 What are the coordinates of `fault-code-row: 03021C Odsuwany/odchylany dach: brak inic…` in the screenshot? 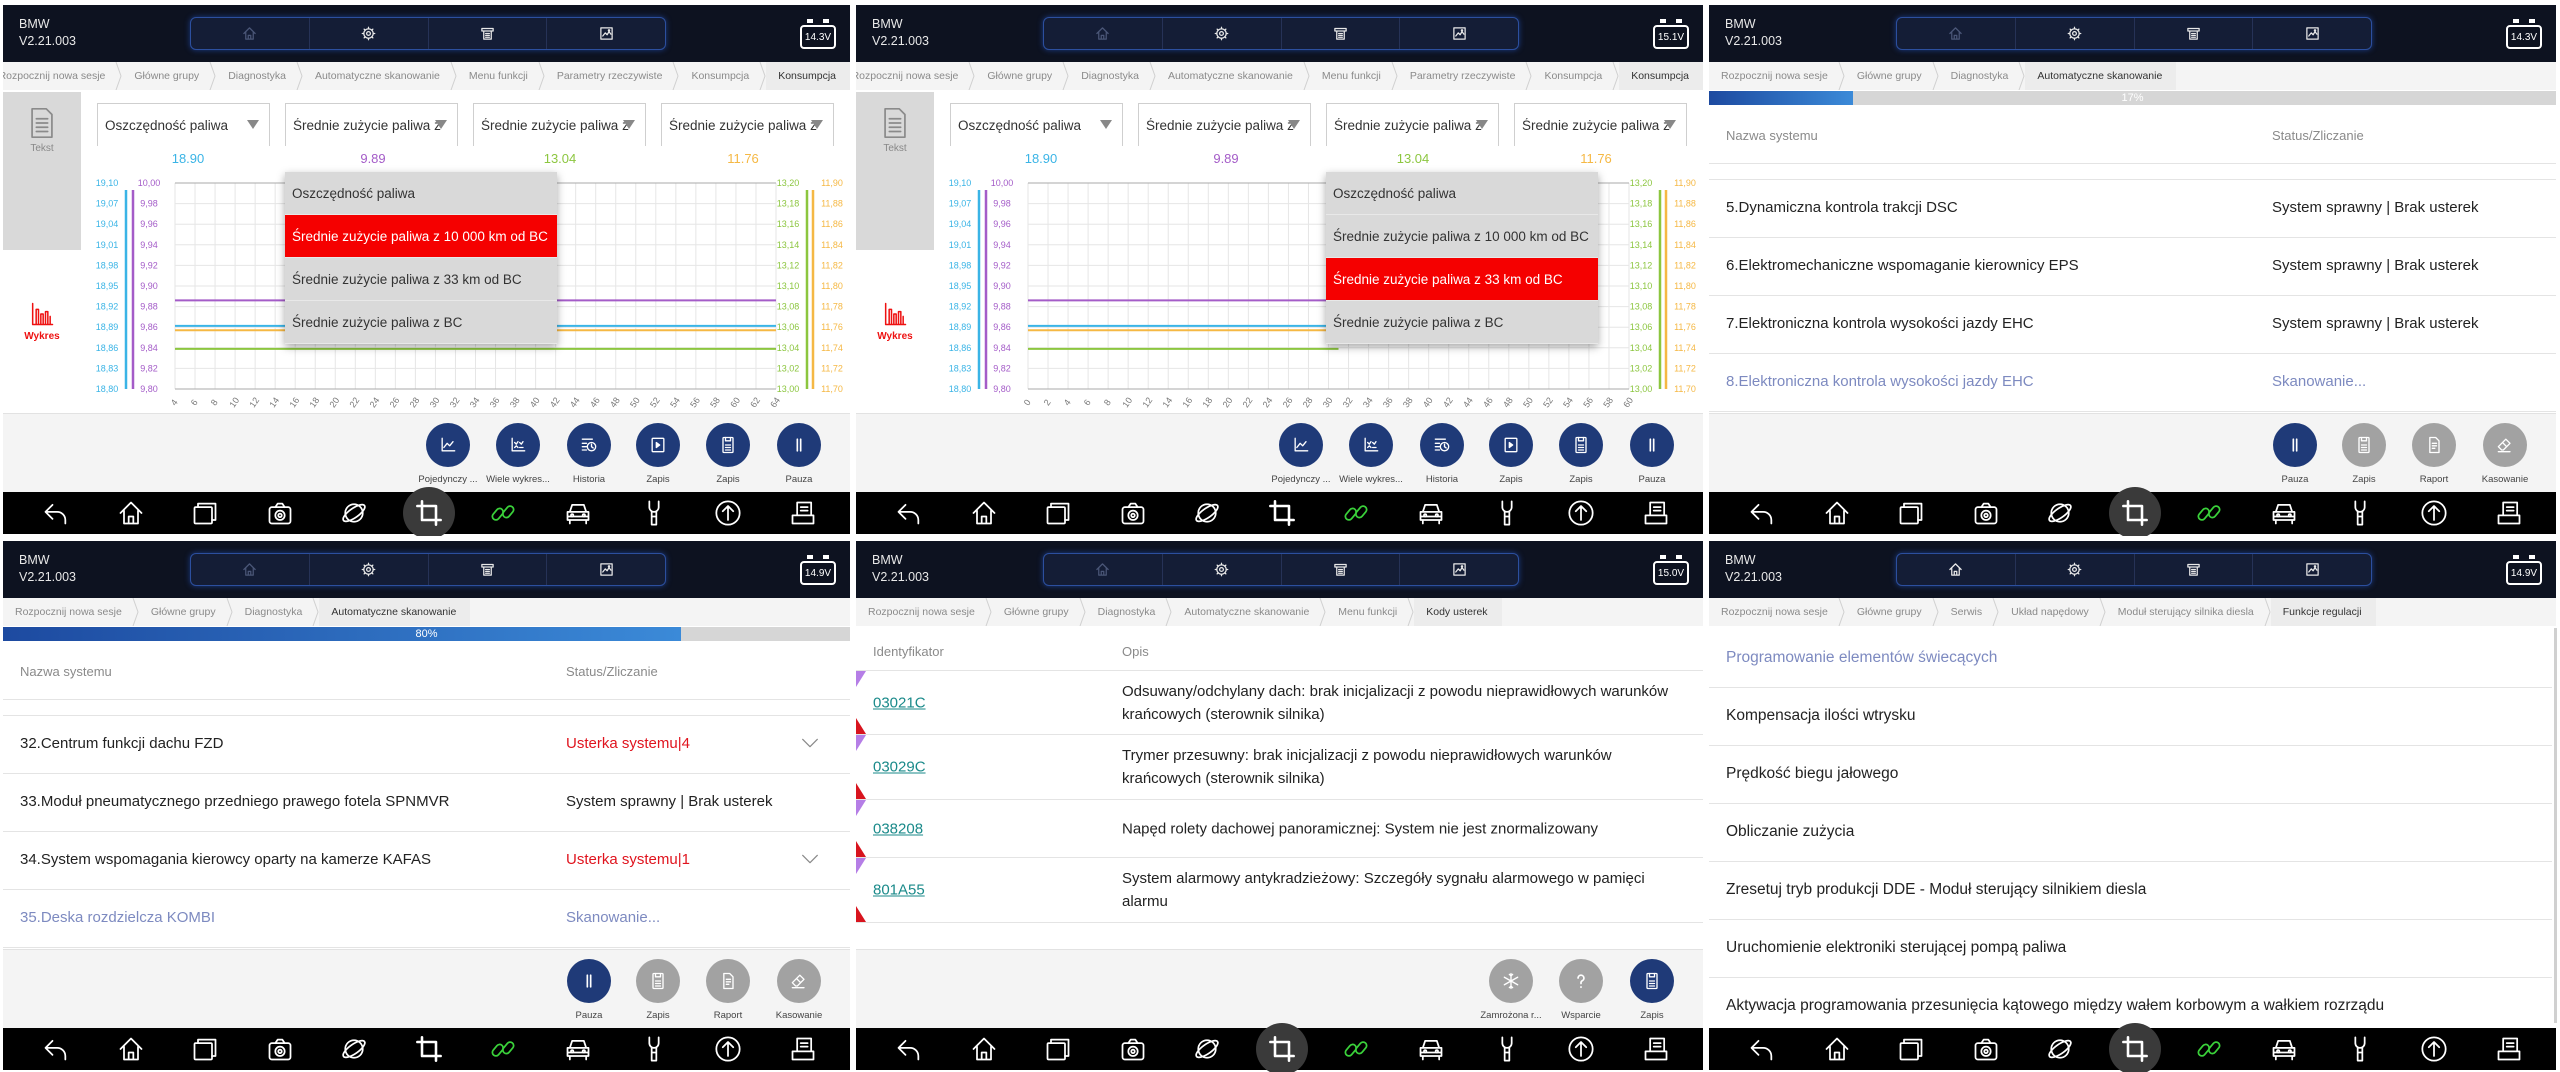 It's located at (1279, 703).